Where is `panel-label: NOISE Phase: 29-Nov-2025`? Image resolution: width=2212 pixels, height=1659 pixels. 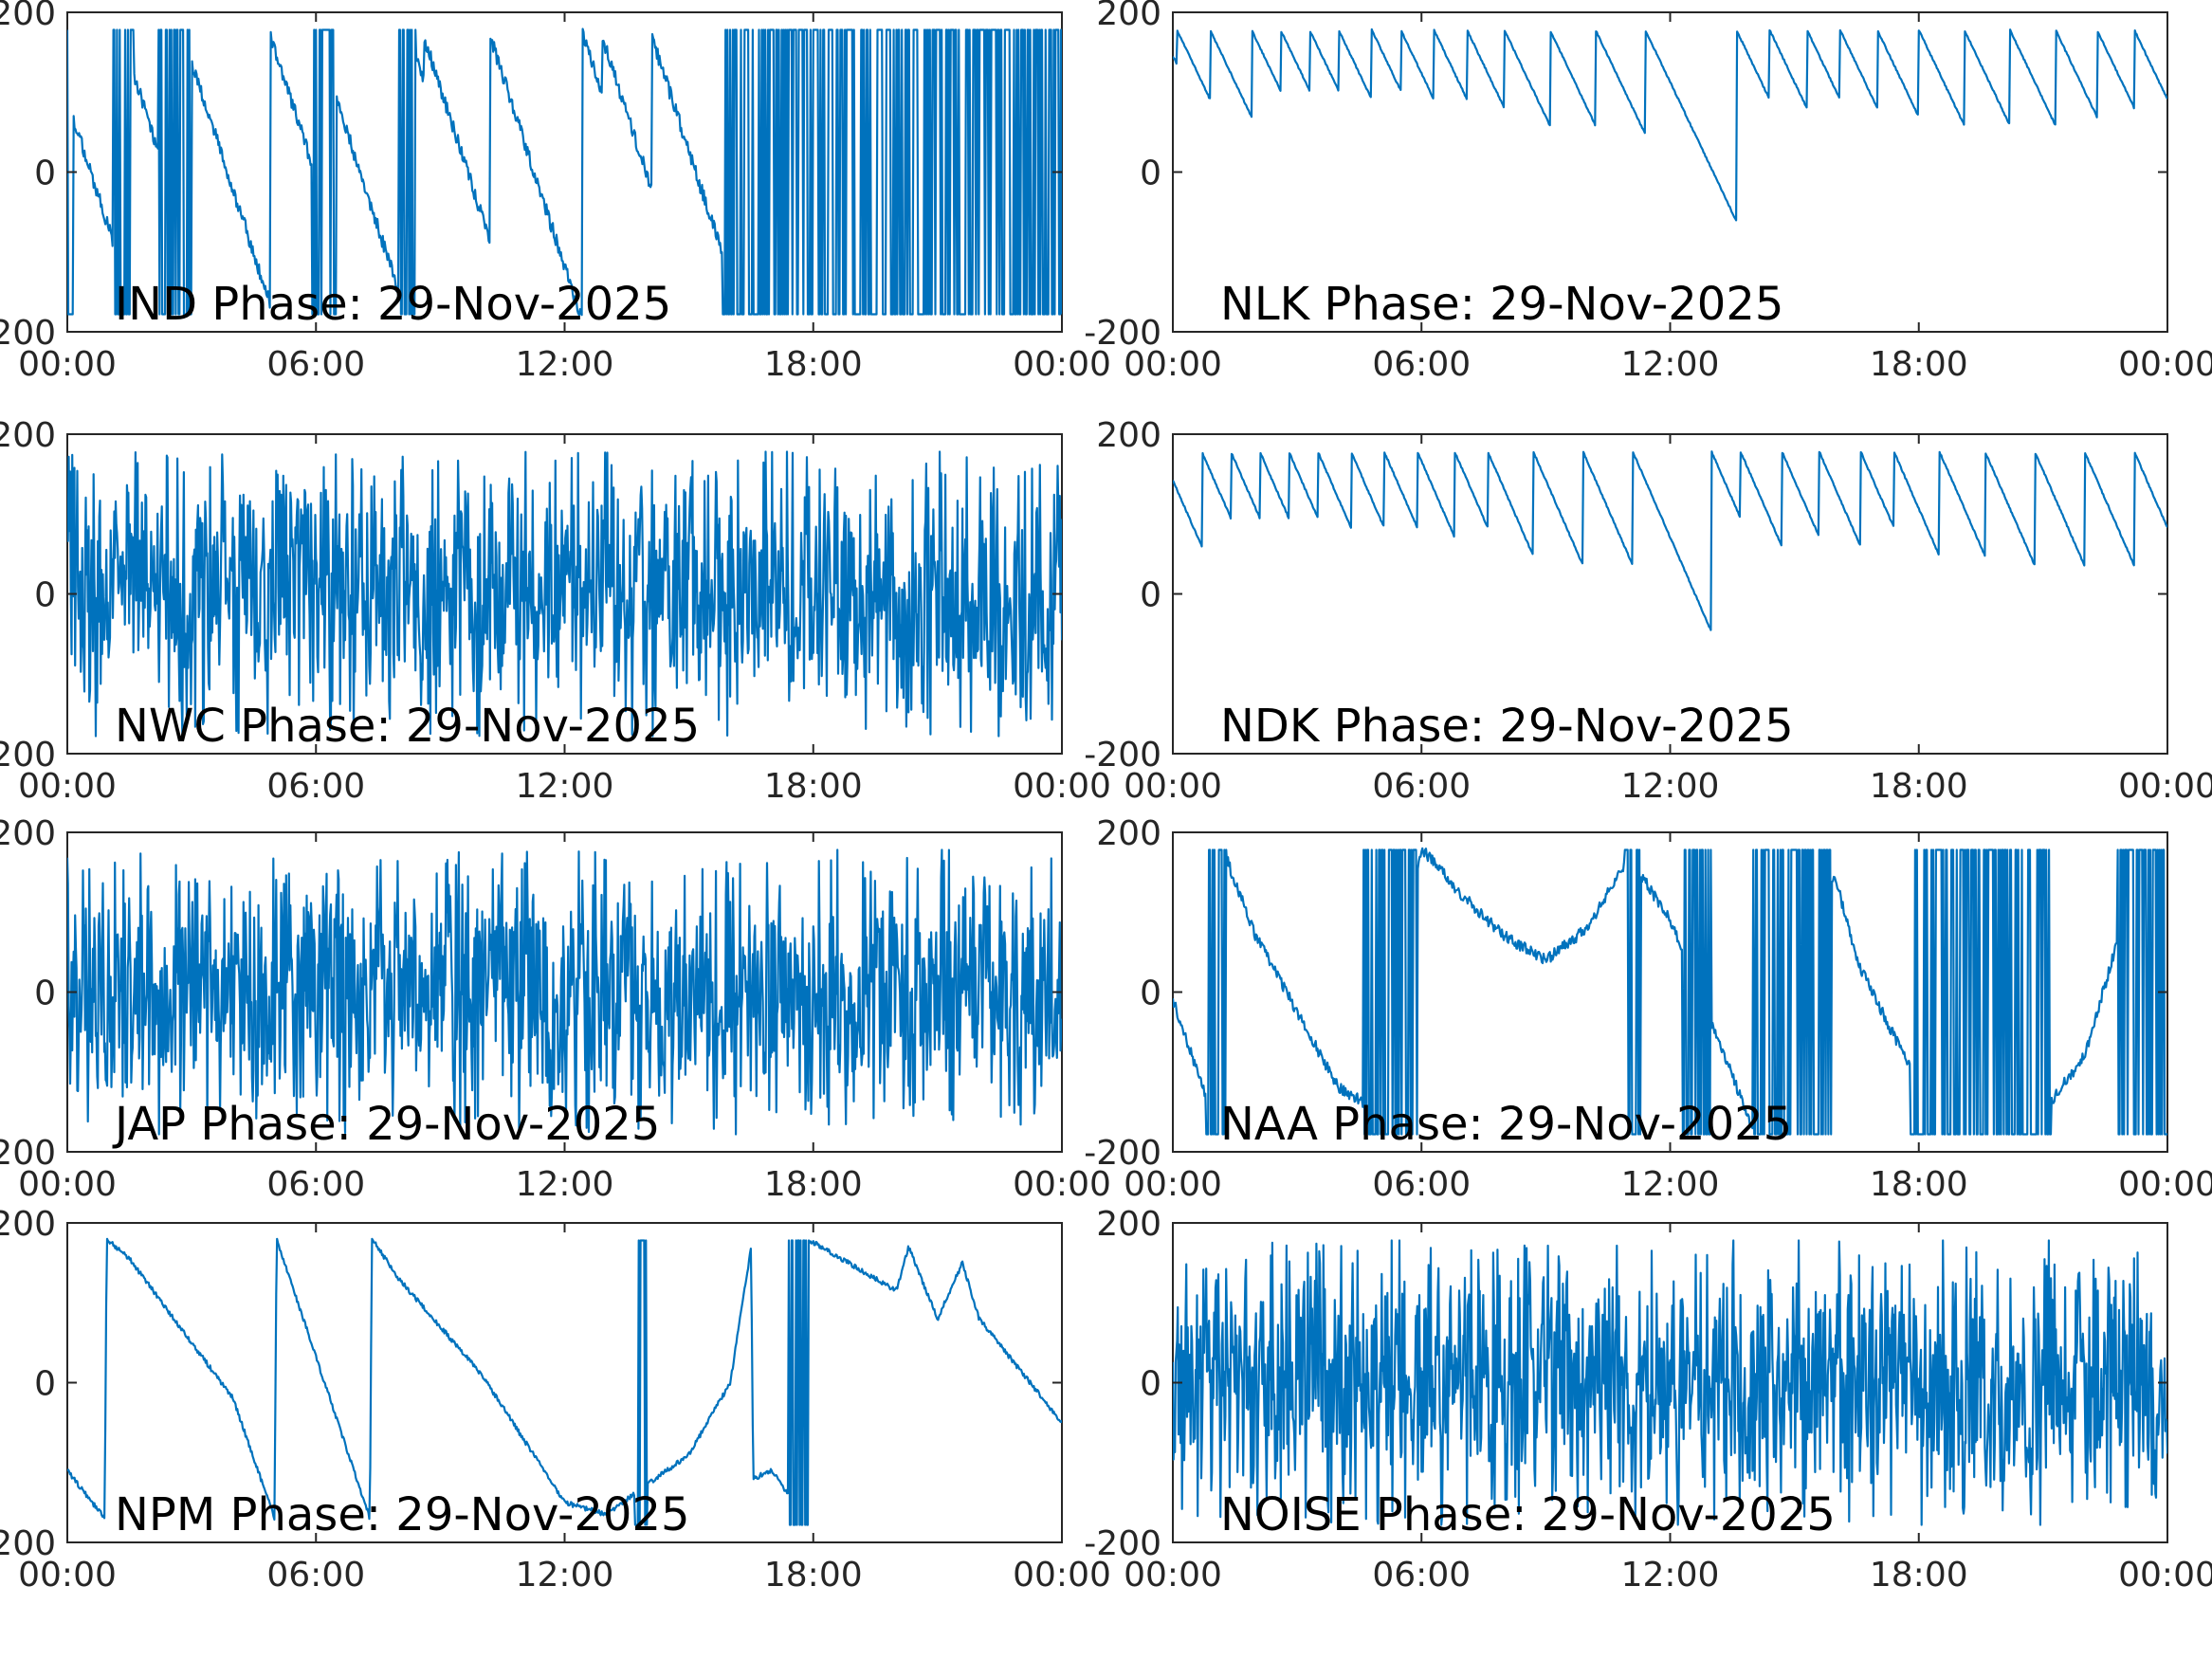
panel-label: NOISE Phase: 29-Nov-2025 is located at coordinates (1528, 1514).